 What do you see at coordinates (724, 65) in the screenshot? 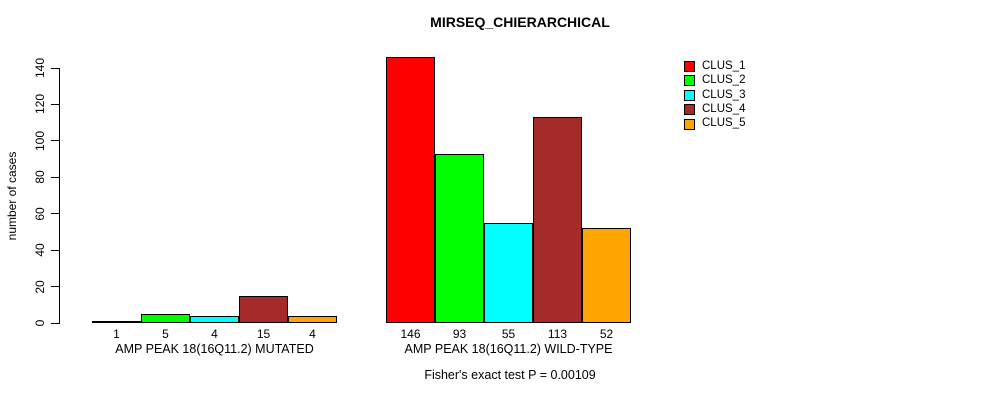
I see `legend-label: CLUS_1` at bounding box center [724, 65].